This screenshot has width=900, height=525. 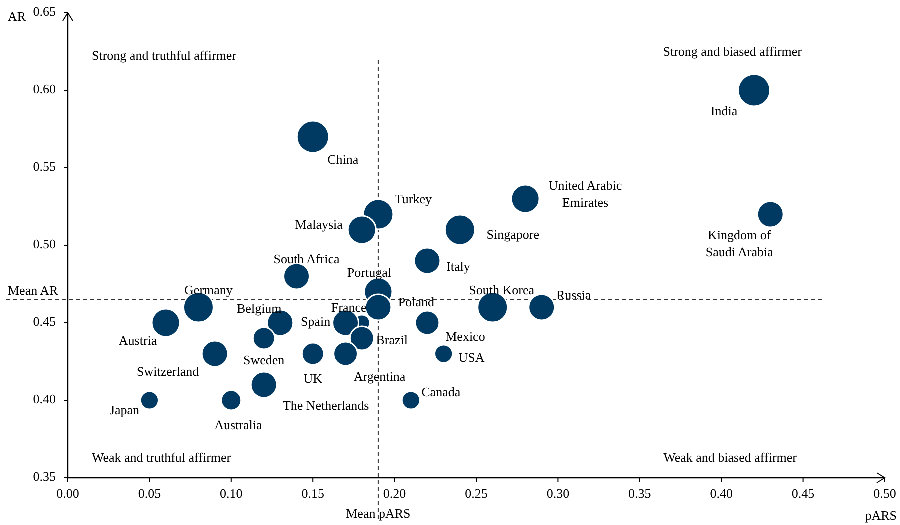 I want to click on annotation: Germany, so click(x=209, y=290).